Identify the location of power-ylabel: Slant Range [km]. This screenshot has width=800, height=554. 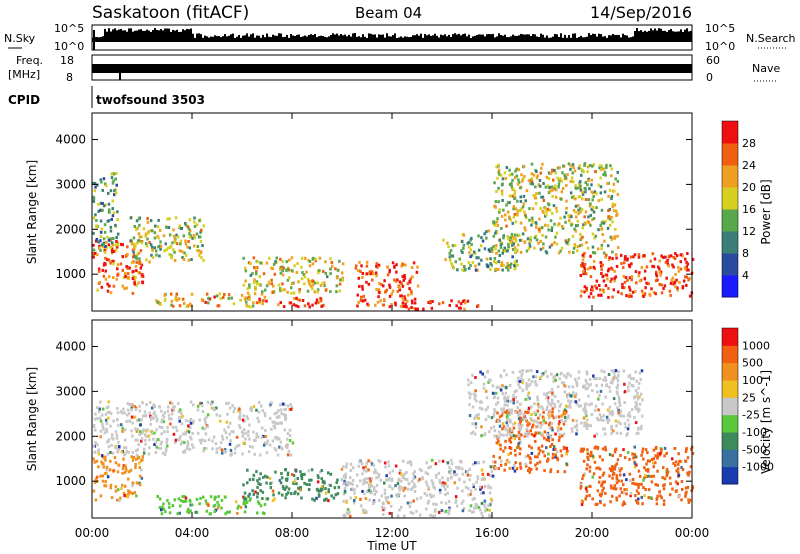
(32, 212).